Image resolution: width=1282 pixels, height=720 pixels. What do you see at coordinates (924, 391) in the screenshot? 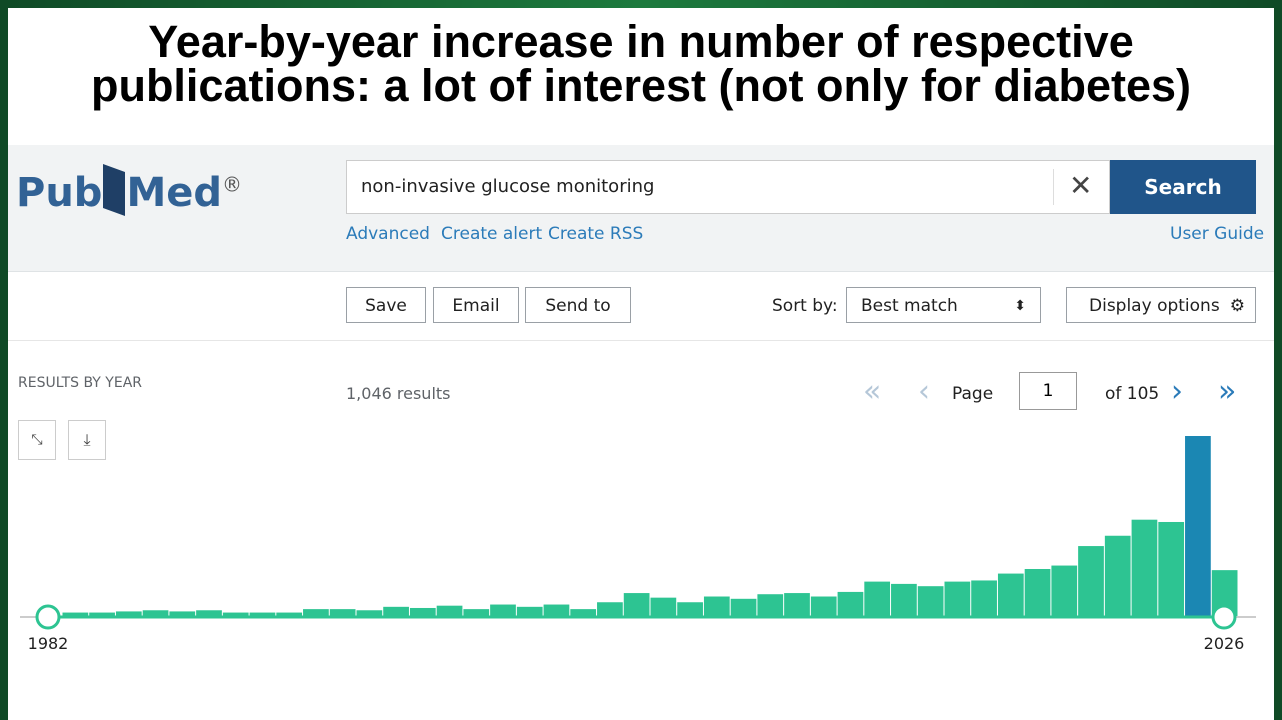
I see `prev-page: ‹` at bounding box center [924, 391].